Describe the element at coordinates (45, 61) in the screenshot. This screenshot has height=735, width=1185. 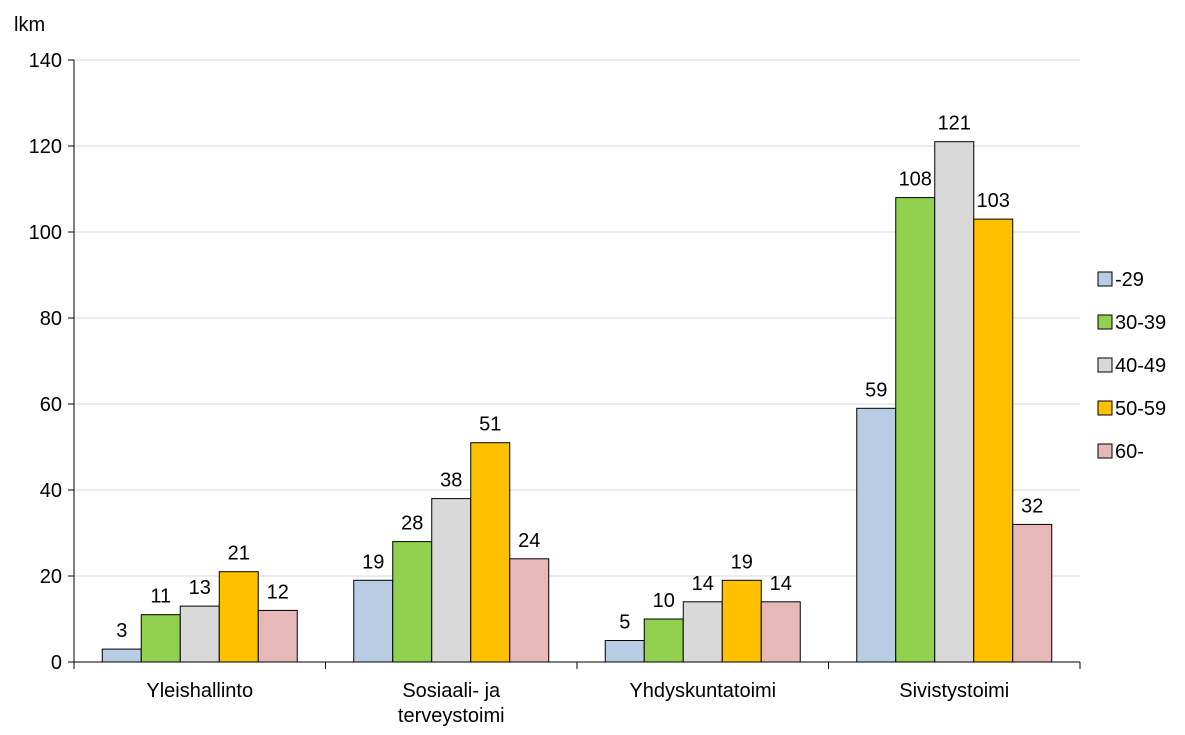
I see `y-tick-label: 140` at that location.